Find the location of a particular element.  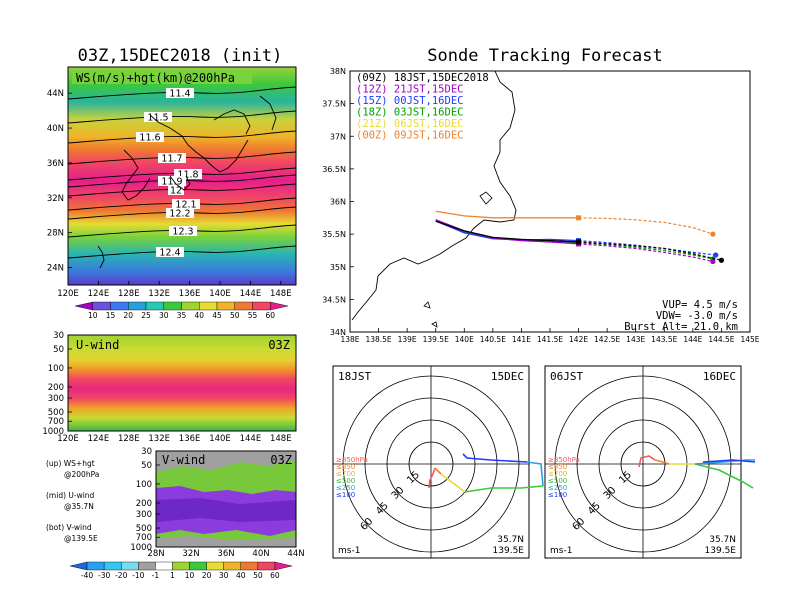

hodograph-lon: 139.5E is located at coordinates (721, 551).